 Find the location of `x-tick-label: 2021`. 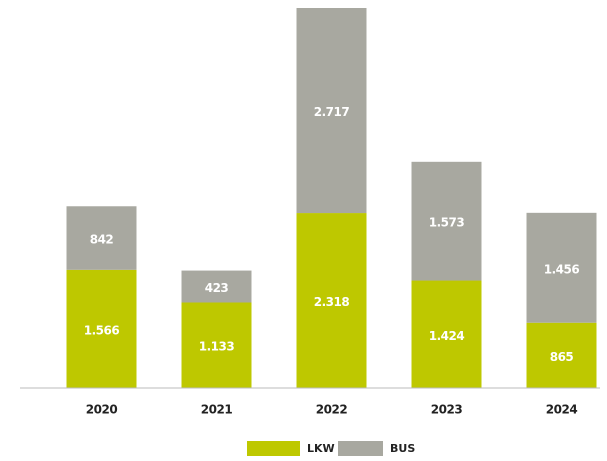

x-tick-label: 2021 is located at coordinates (217, 410).